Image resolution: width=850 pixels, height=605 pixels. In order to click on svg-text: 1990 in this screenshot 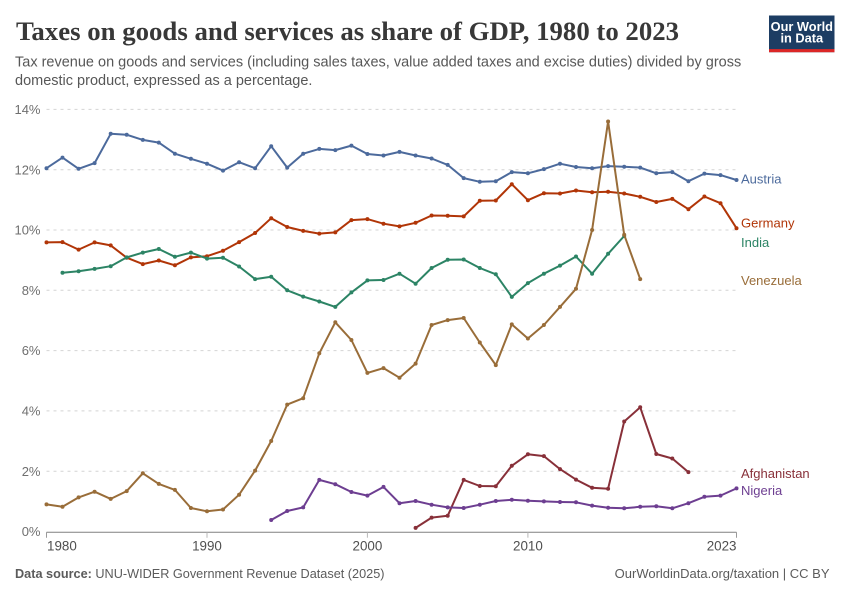, I will do `click(207, 546)`.